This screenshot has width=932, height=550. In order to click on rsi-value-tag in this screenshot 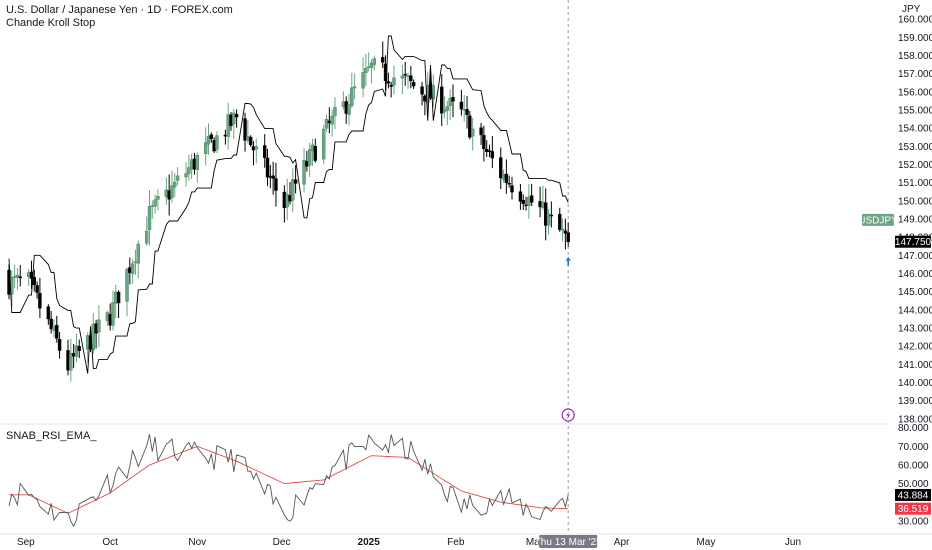, I will do `click(913, 494)`.